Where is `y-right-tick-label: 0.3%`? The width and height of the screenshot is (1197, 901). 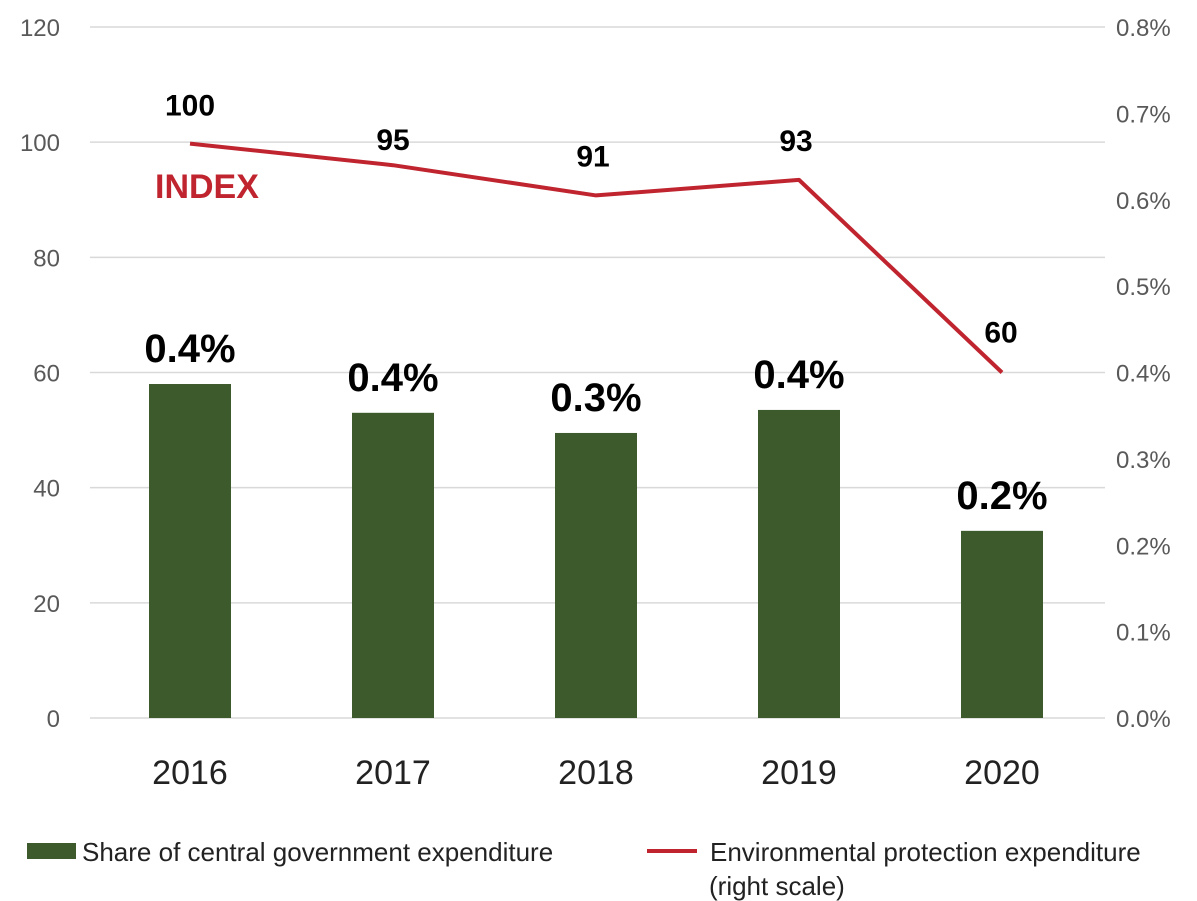 y-right-tick-label: 0.3% is located at coordinates (1143, 460).